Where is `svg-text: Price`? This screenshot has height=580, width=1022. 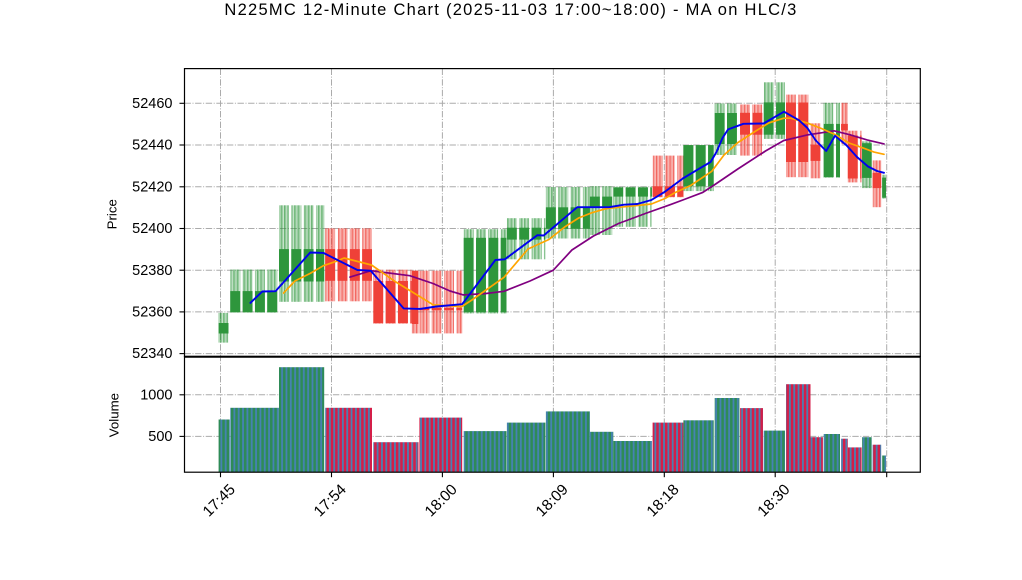 svg-text: Price is located at coordinates (112, 214).